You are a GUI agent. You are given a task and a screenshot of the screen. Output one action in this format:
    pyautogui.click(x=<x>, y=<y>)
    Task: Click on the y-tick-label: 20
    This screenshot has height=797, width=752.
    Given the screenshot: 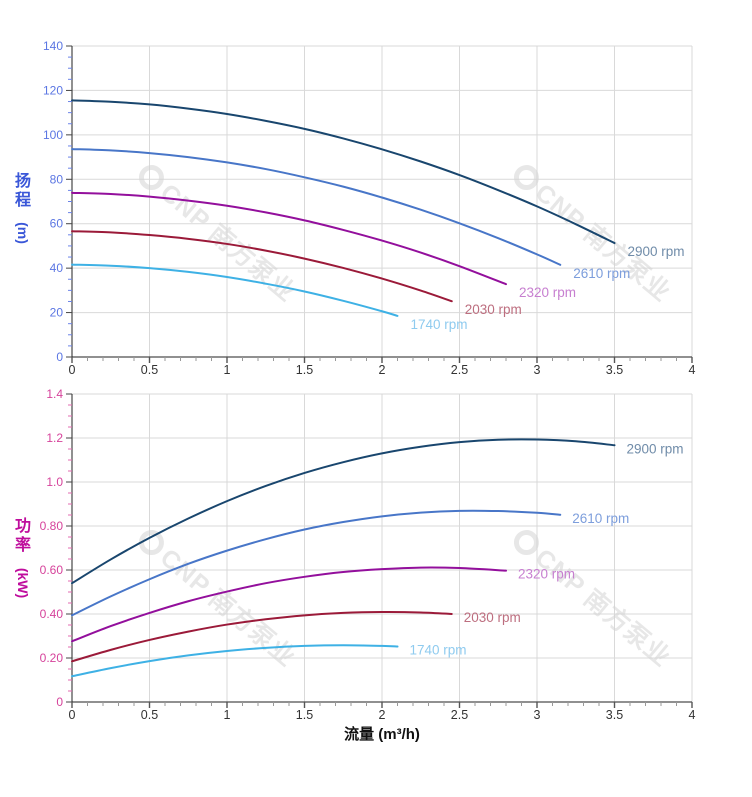 What is the action you would take?
    pyautogui.click(x=57, y=313)
    